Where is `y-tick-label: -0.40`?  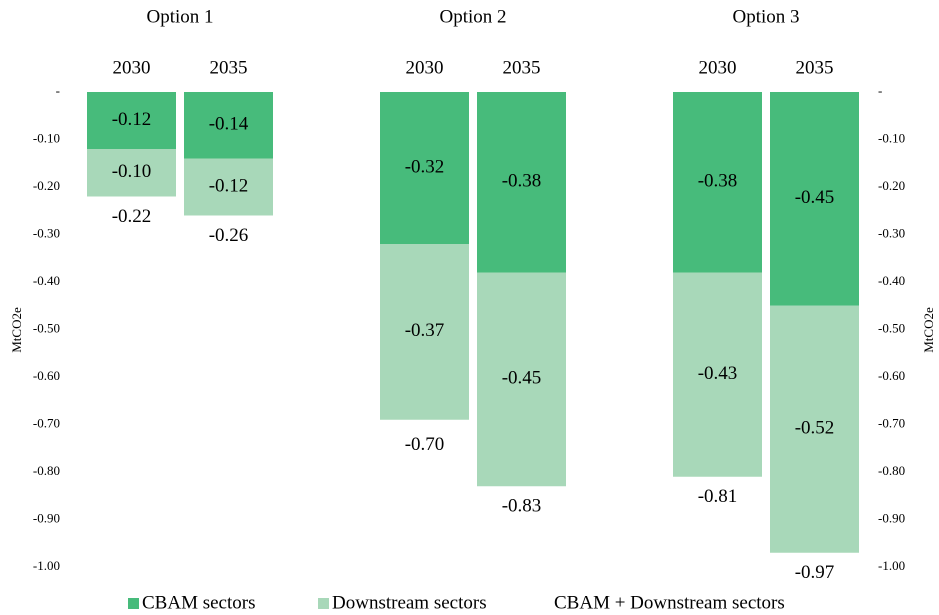
y-tick-label: -0.40 is located at coordinates (46, 280).